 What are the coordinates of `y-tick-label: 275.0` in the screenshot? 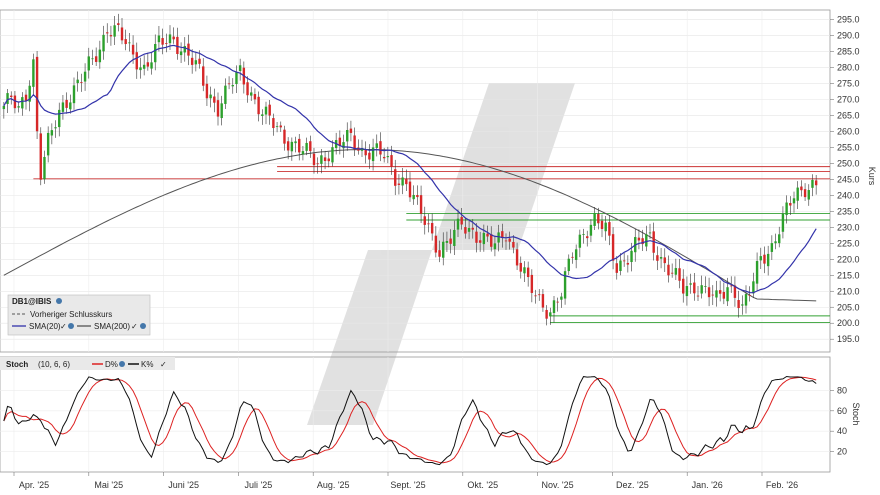 It's located at (848, 84).